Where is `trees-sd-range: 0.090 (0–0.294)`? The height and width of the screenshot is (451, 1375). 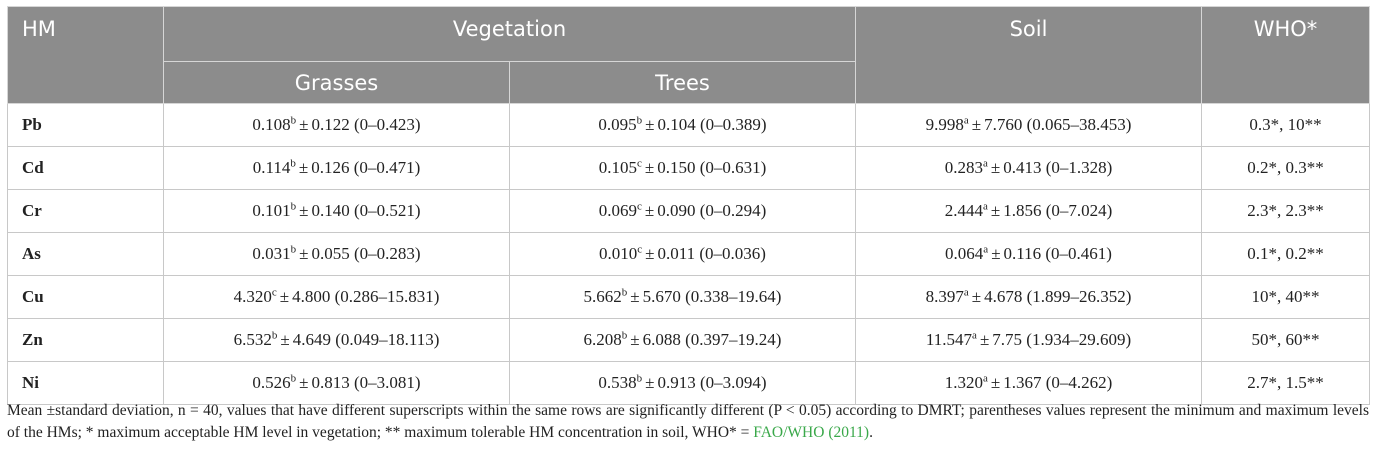
trees-sd-range: 0.090 (0–0.294) is located at coordinates (712, 210).